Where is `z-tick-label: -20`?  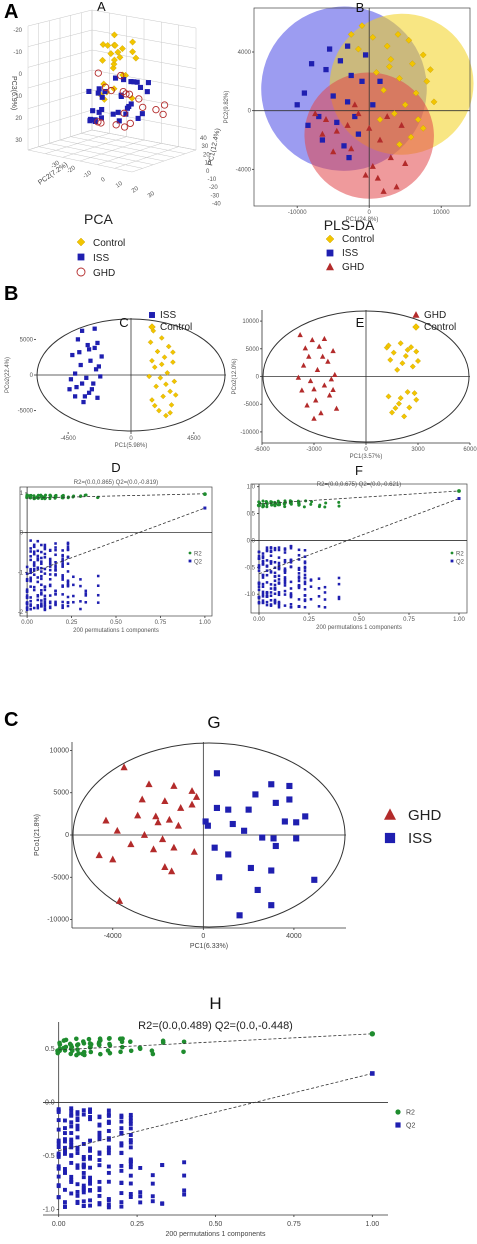
z-tick-label: -20 is located at coordinates (17, 31).